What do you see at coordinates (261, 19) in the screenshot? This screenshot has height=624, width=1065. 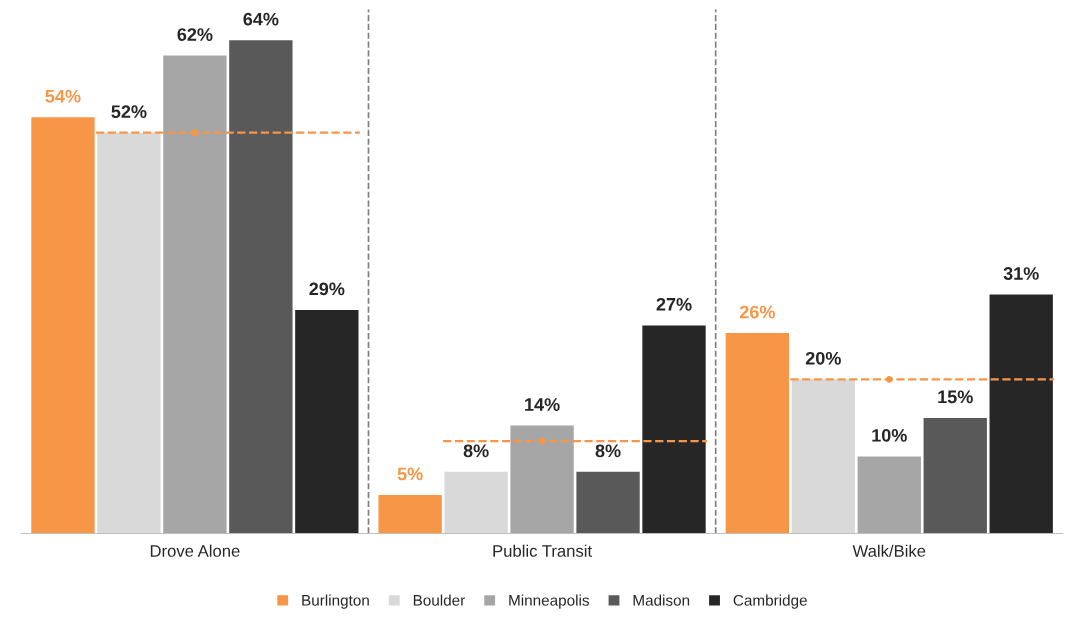 I see `data-label: 64%` at bounding box center [261, 19].